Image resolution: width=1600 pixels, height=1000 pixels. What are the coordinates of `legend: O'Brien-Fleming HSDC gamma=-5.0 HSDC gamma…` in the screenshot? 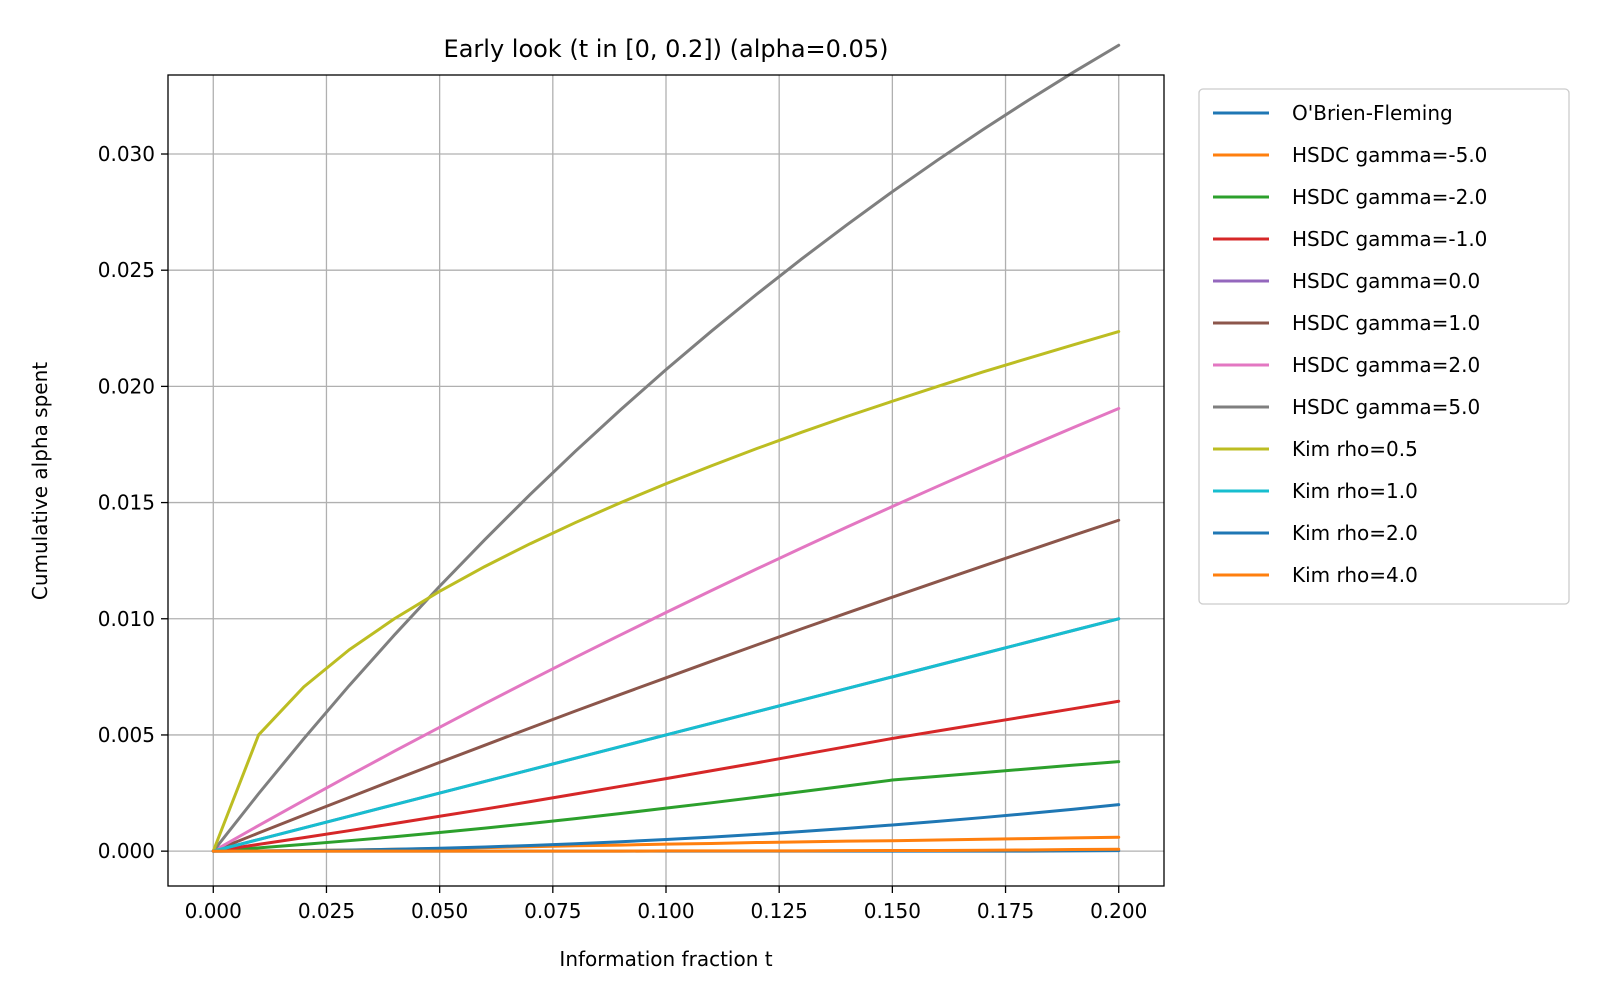 It's located at (1384, 346).